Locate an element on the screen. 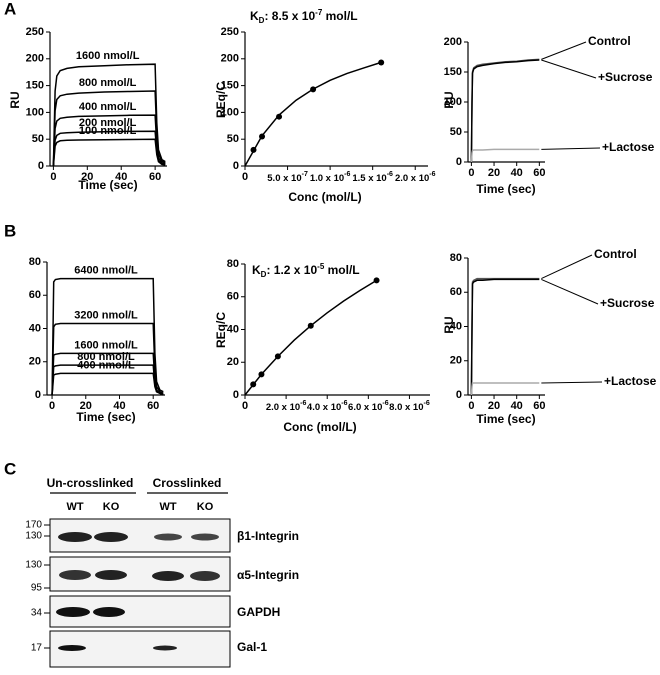  title-part: -5 is located at coordinates (321, 266).